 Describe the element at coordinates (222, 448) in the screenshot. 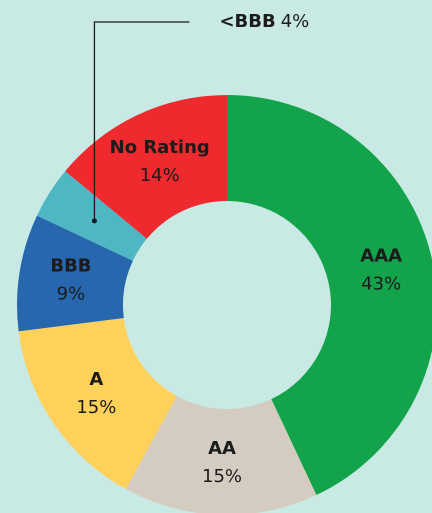

I see `category-label: AA` at that location.